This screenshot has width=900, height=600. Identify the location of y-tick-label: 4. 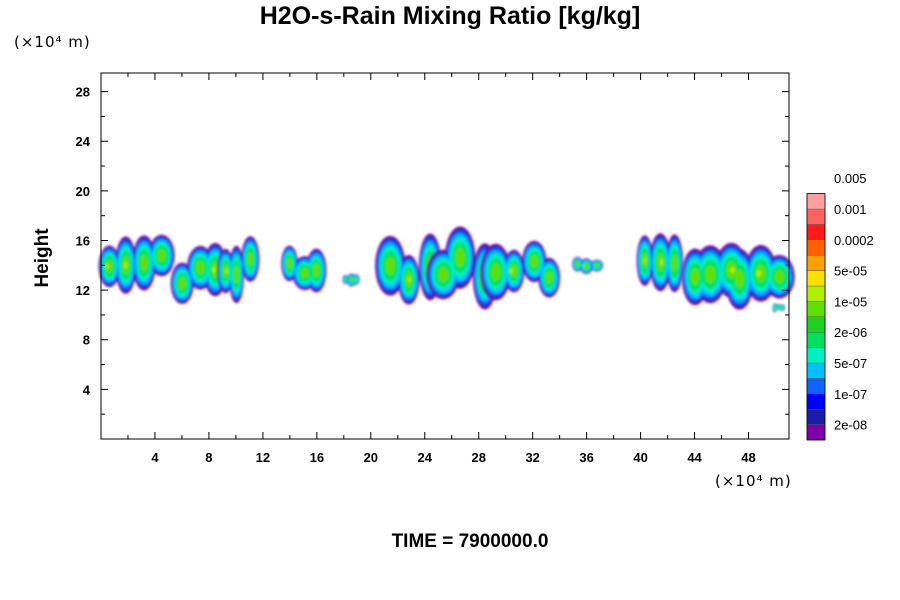
(87, 389).